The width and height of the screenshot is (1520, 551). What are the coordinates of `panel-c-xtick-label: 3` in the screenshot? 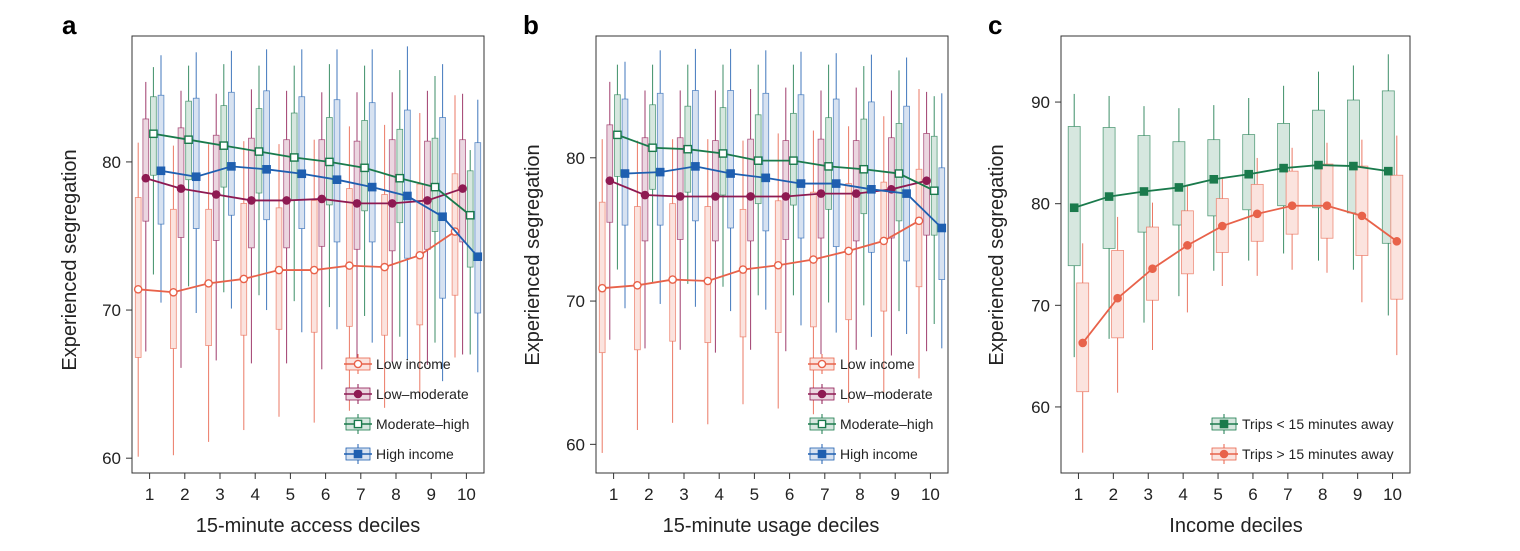 It's located at (1148, 494).